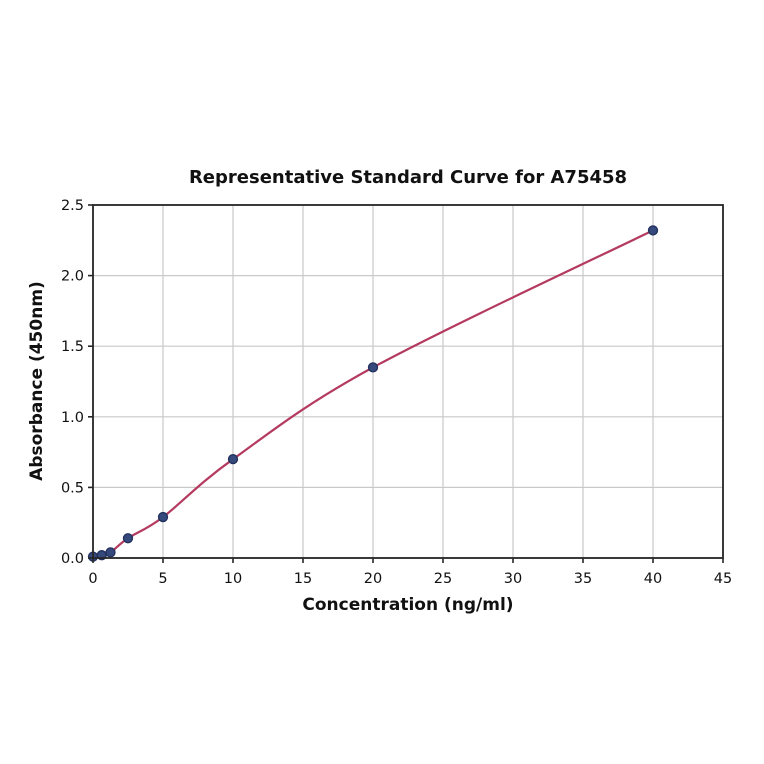 This screenshot has height=764, width=764. What do you see at coordinates (162, 579) in the screenshot?
I see `x-tick-label: 5` at bounding box center [162, 579].